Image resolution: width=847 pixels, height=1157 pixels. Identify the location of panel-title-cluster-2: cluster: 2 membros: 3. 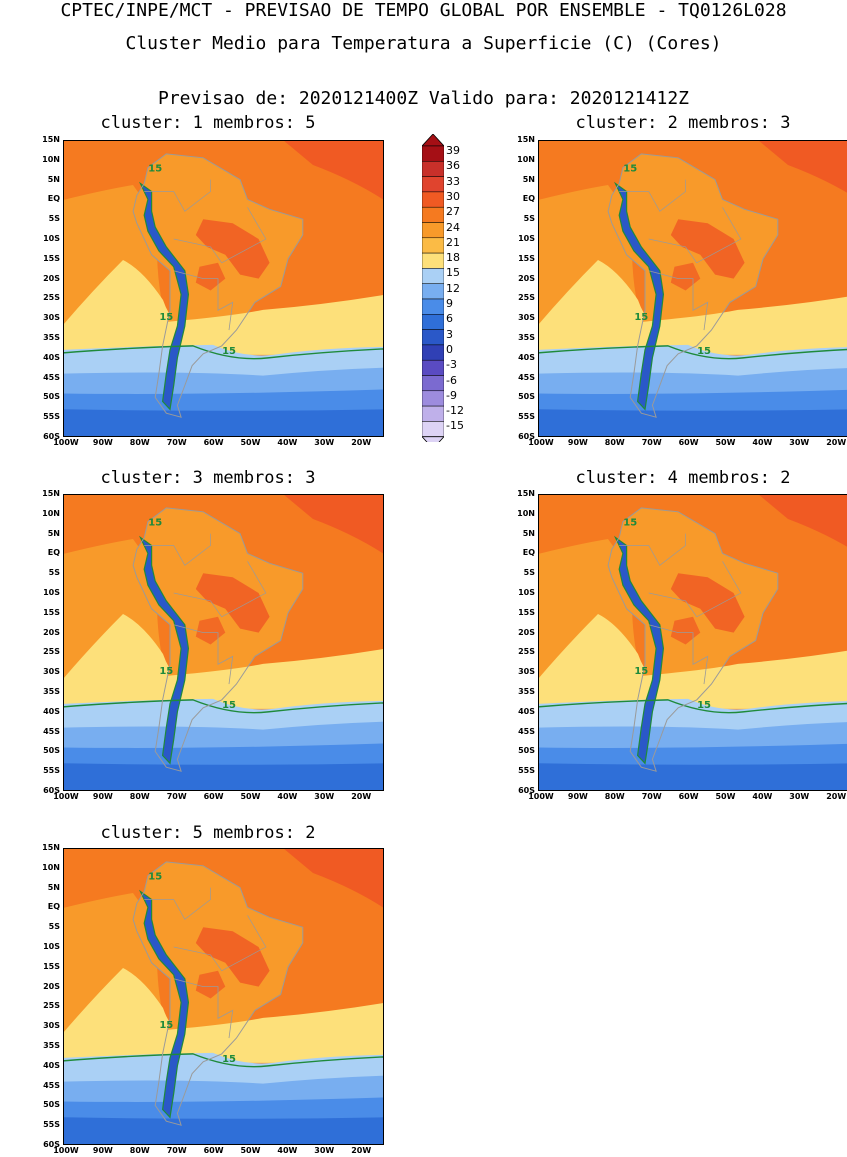
(683, 123).